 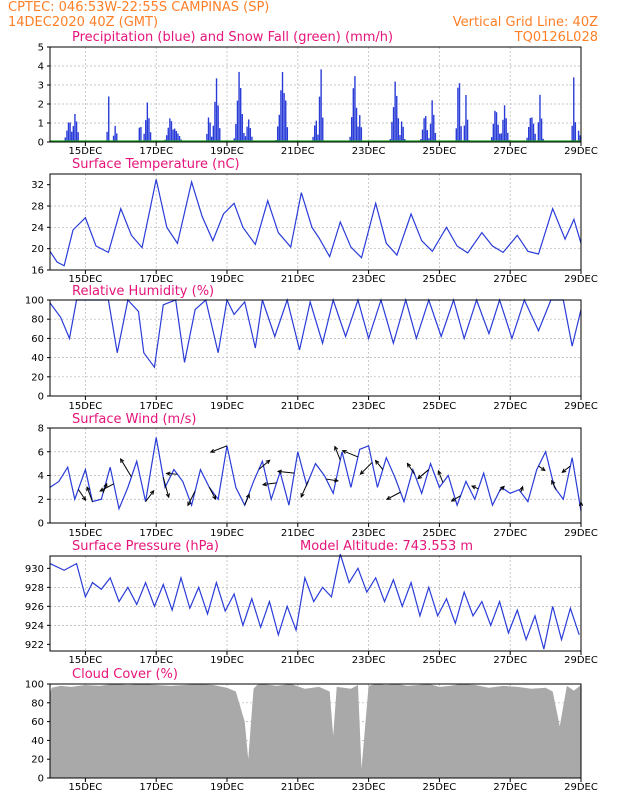 What do you see at coordinates (37, 185) in the screenshot?
I see `y-tick-label: 32` at bounding box center [37, 185].